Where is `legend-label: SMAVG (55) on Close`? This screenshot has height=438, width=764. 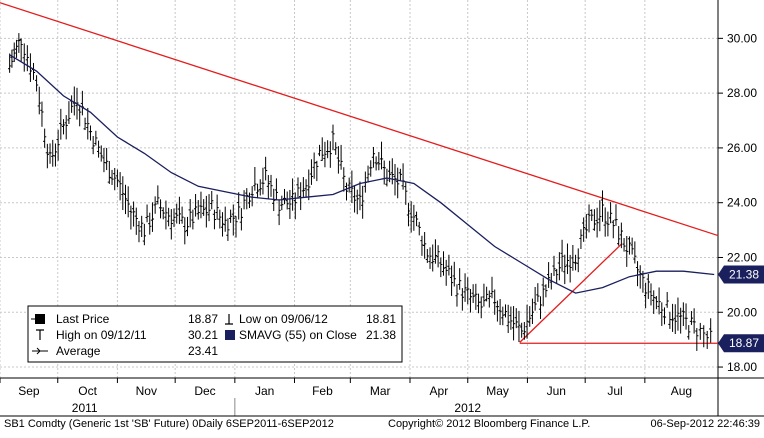 legend-label: SMAVG (55) on Close is located at coordinates (298, 335).